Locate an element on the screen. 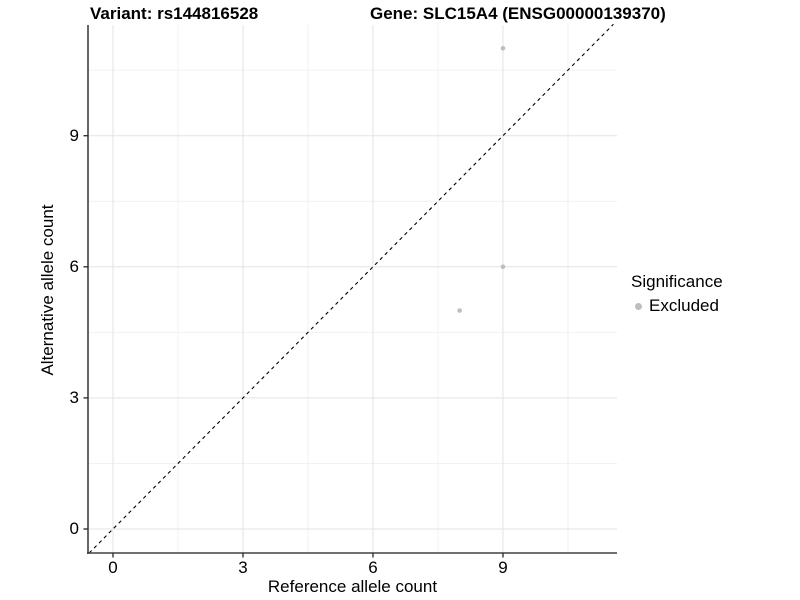 The width and height of the screenshot is (800, 600). plot-title-gene: Gene: SLC15A4 (ENSG00000139370) is located at coordinates (518, 13).